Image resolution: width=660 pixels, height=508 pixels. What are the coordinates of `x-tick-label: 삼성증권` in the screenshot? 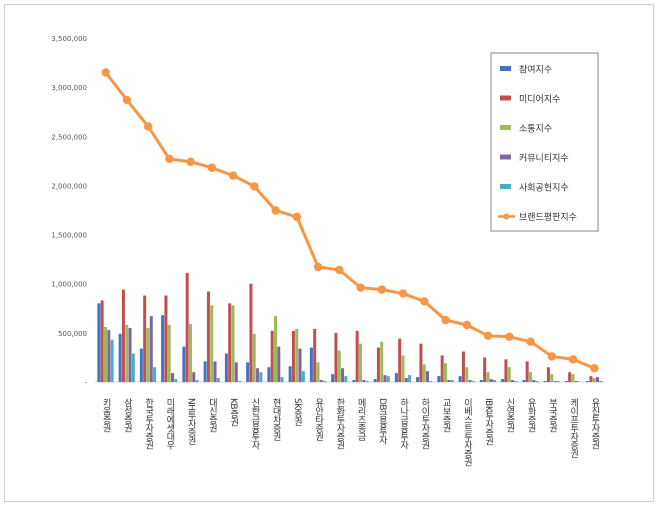 It's located at (127, 415).